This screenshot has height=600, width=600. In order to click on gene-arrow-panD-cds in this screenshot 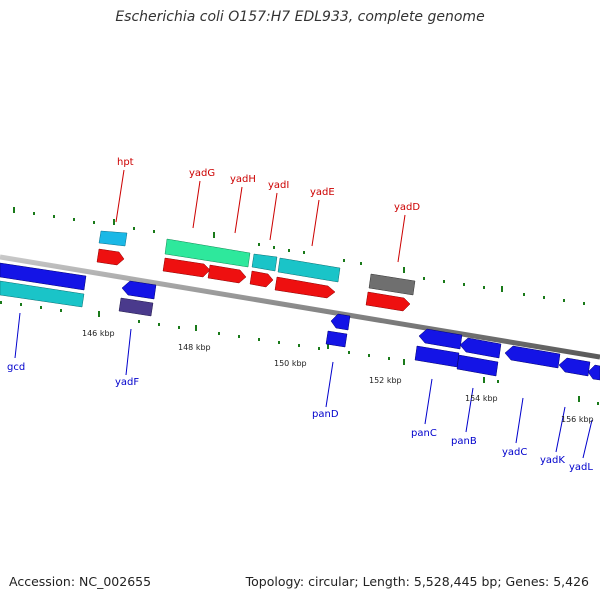, I will do `click(336, 339)`.